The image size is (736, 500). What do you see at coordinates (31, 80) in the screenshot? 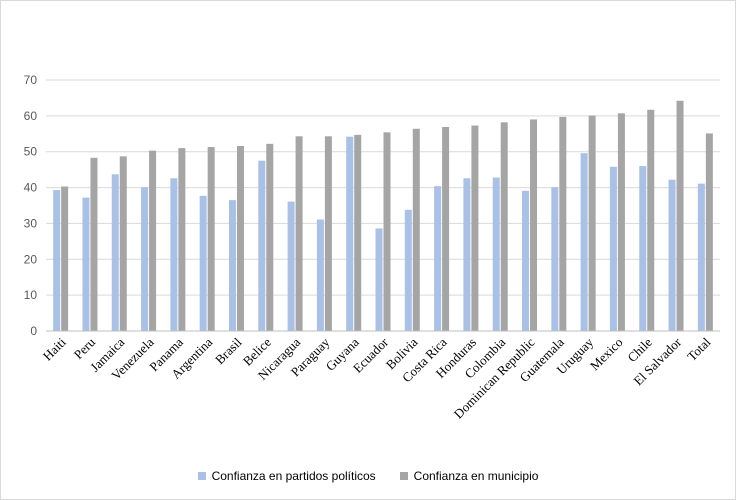
I see `y-tick-label: 70` at bounding box center [31, 80].